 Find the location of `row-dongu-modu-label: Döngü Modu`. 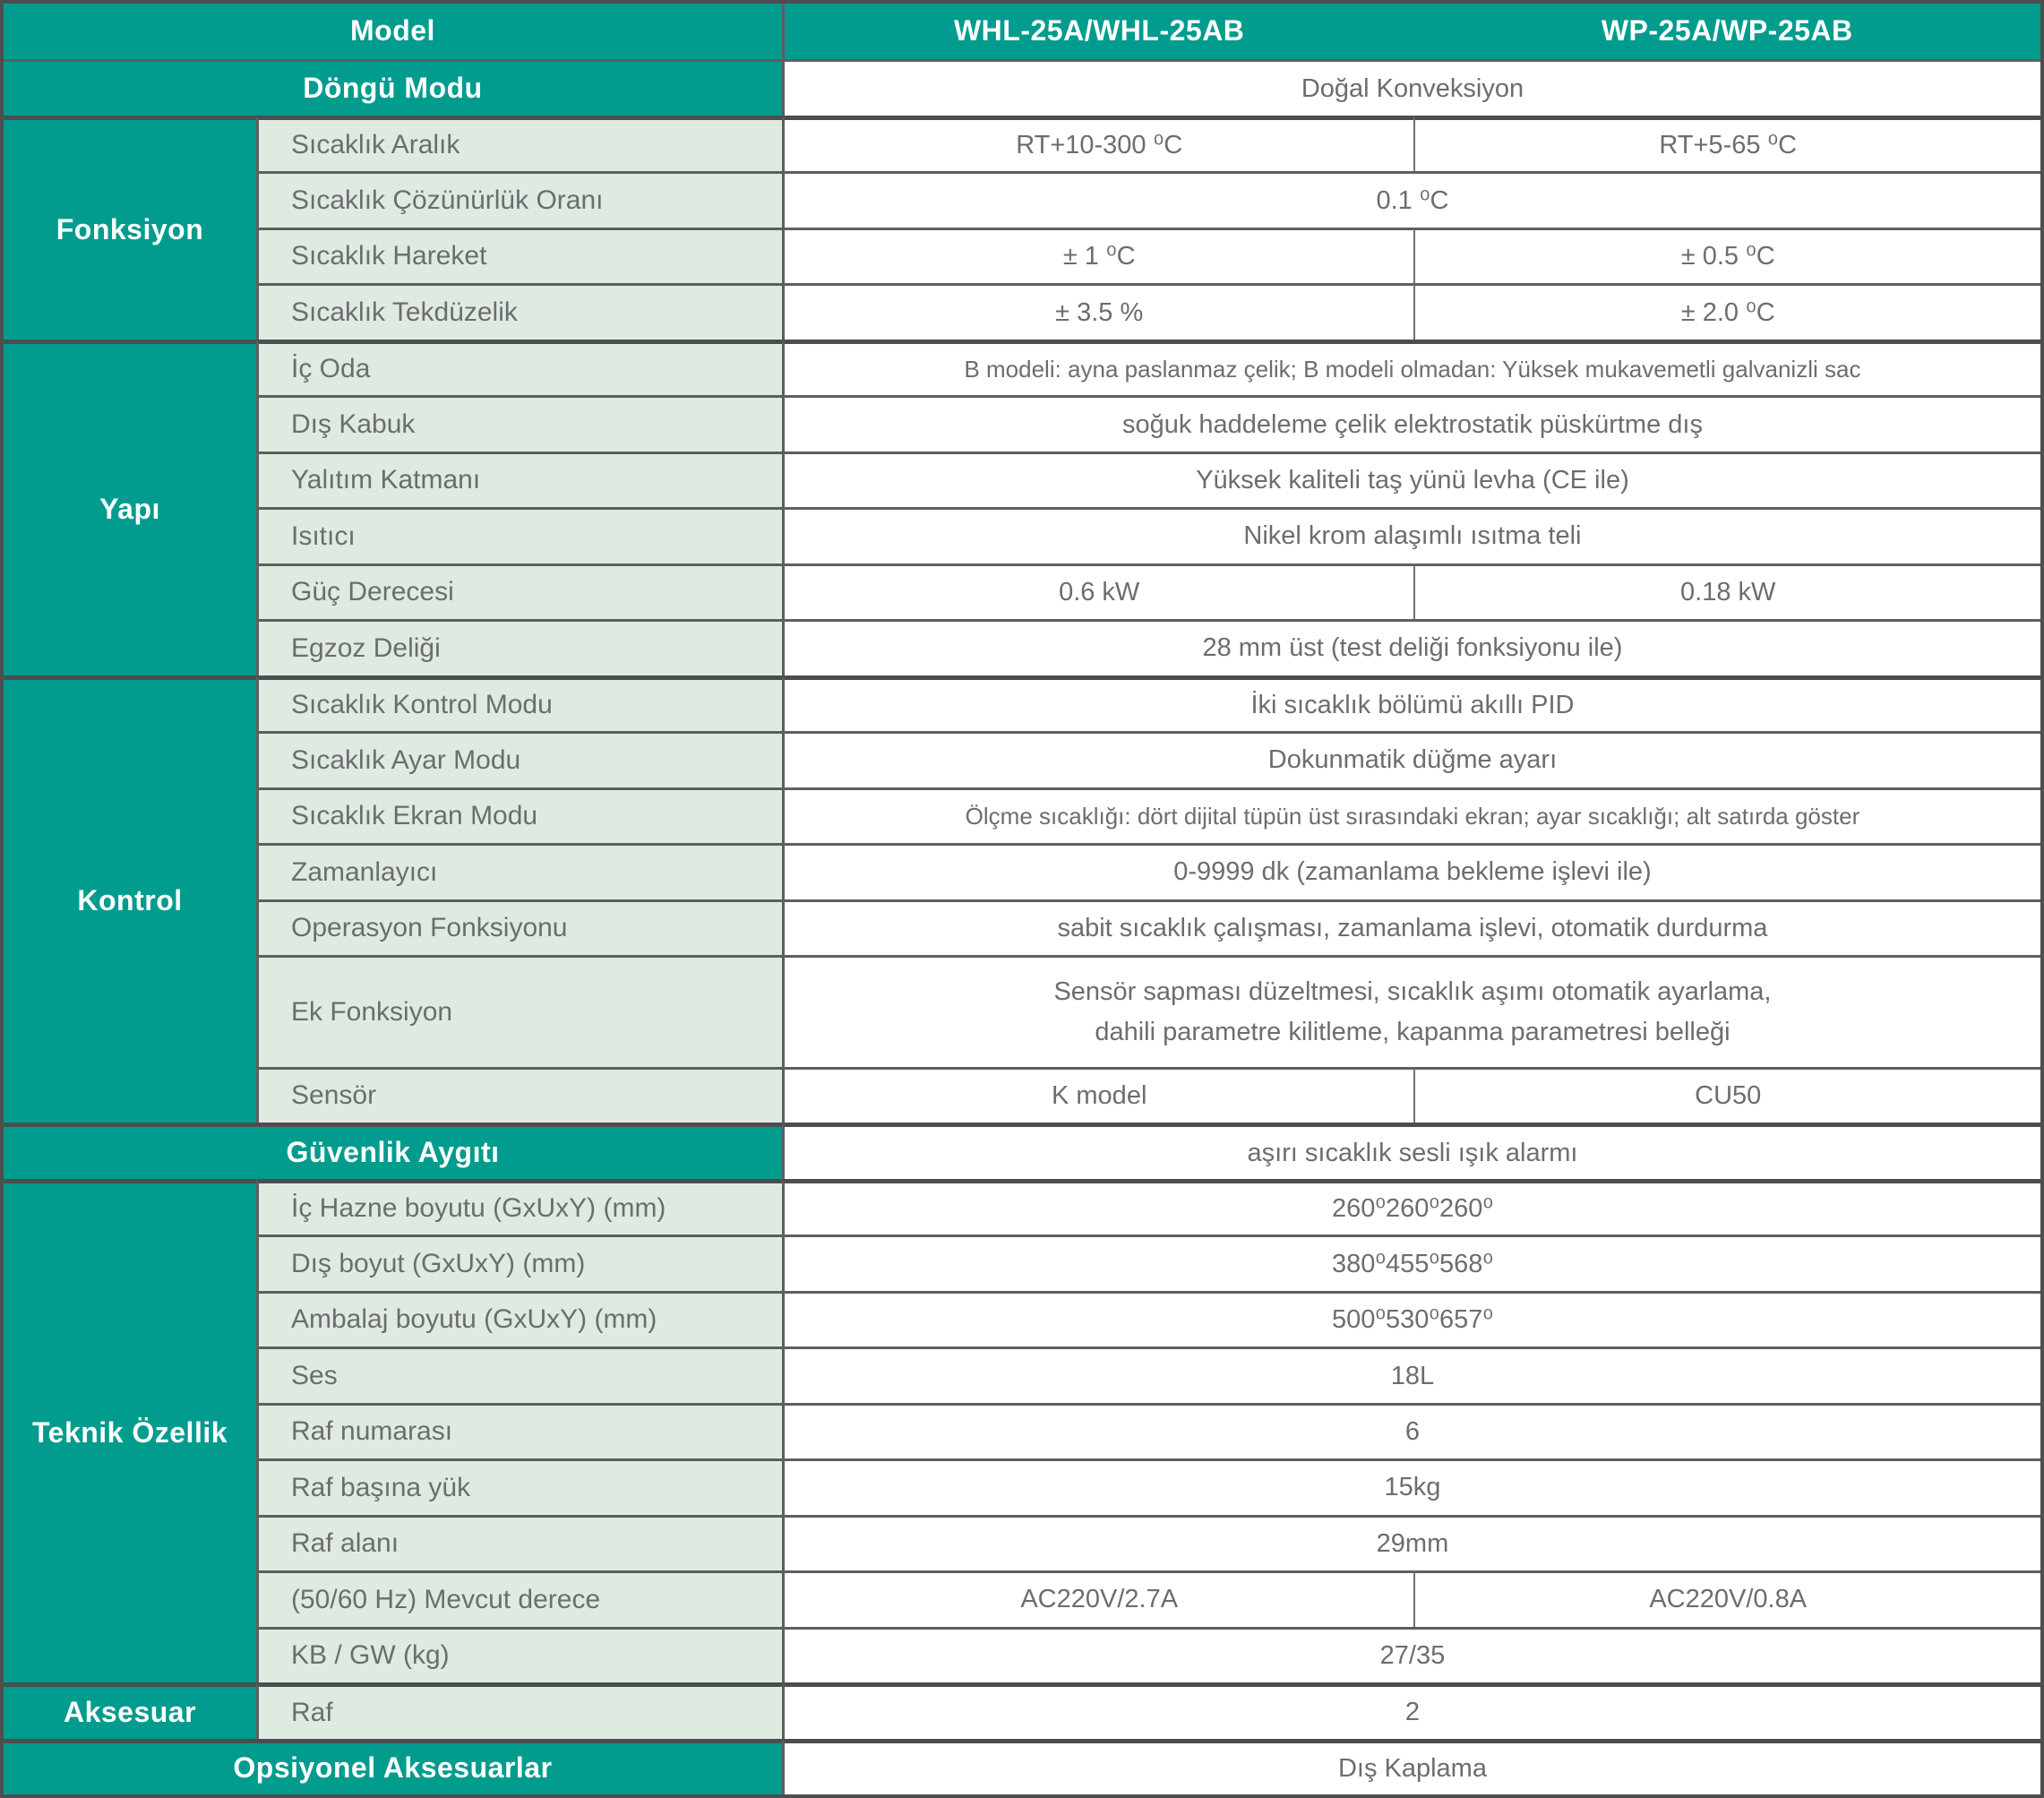

row-dongu-modu-label: Döngü Modu is located at coordinates (393, 87).